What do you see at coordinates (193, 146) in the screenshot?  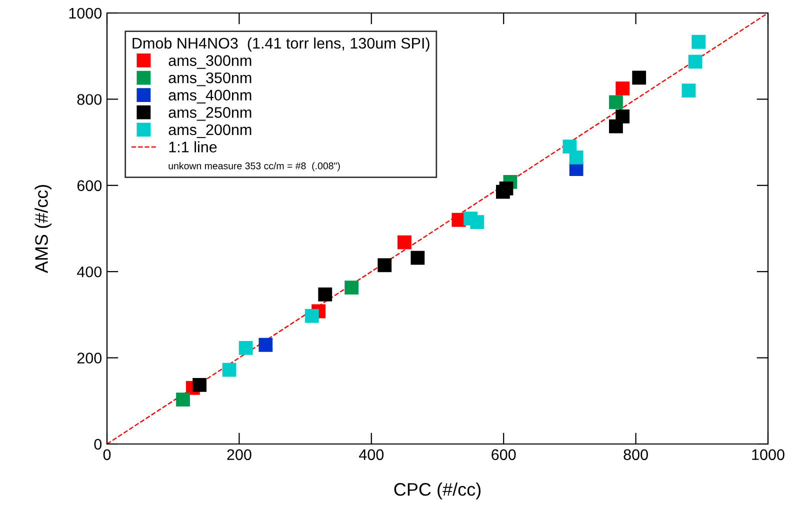 I see `legend-label: 1:1 line` at bounding box center [193, 146].